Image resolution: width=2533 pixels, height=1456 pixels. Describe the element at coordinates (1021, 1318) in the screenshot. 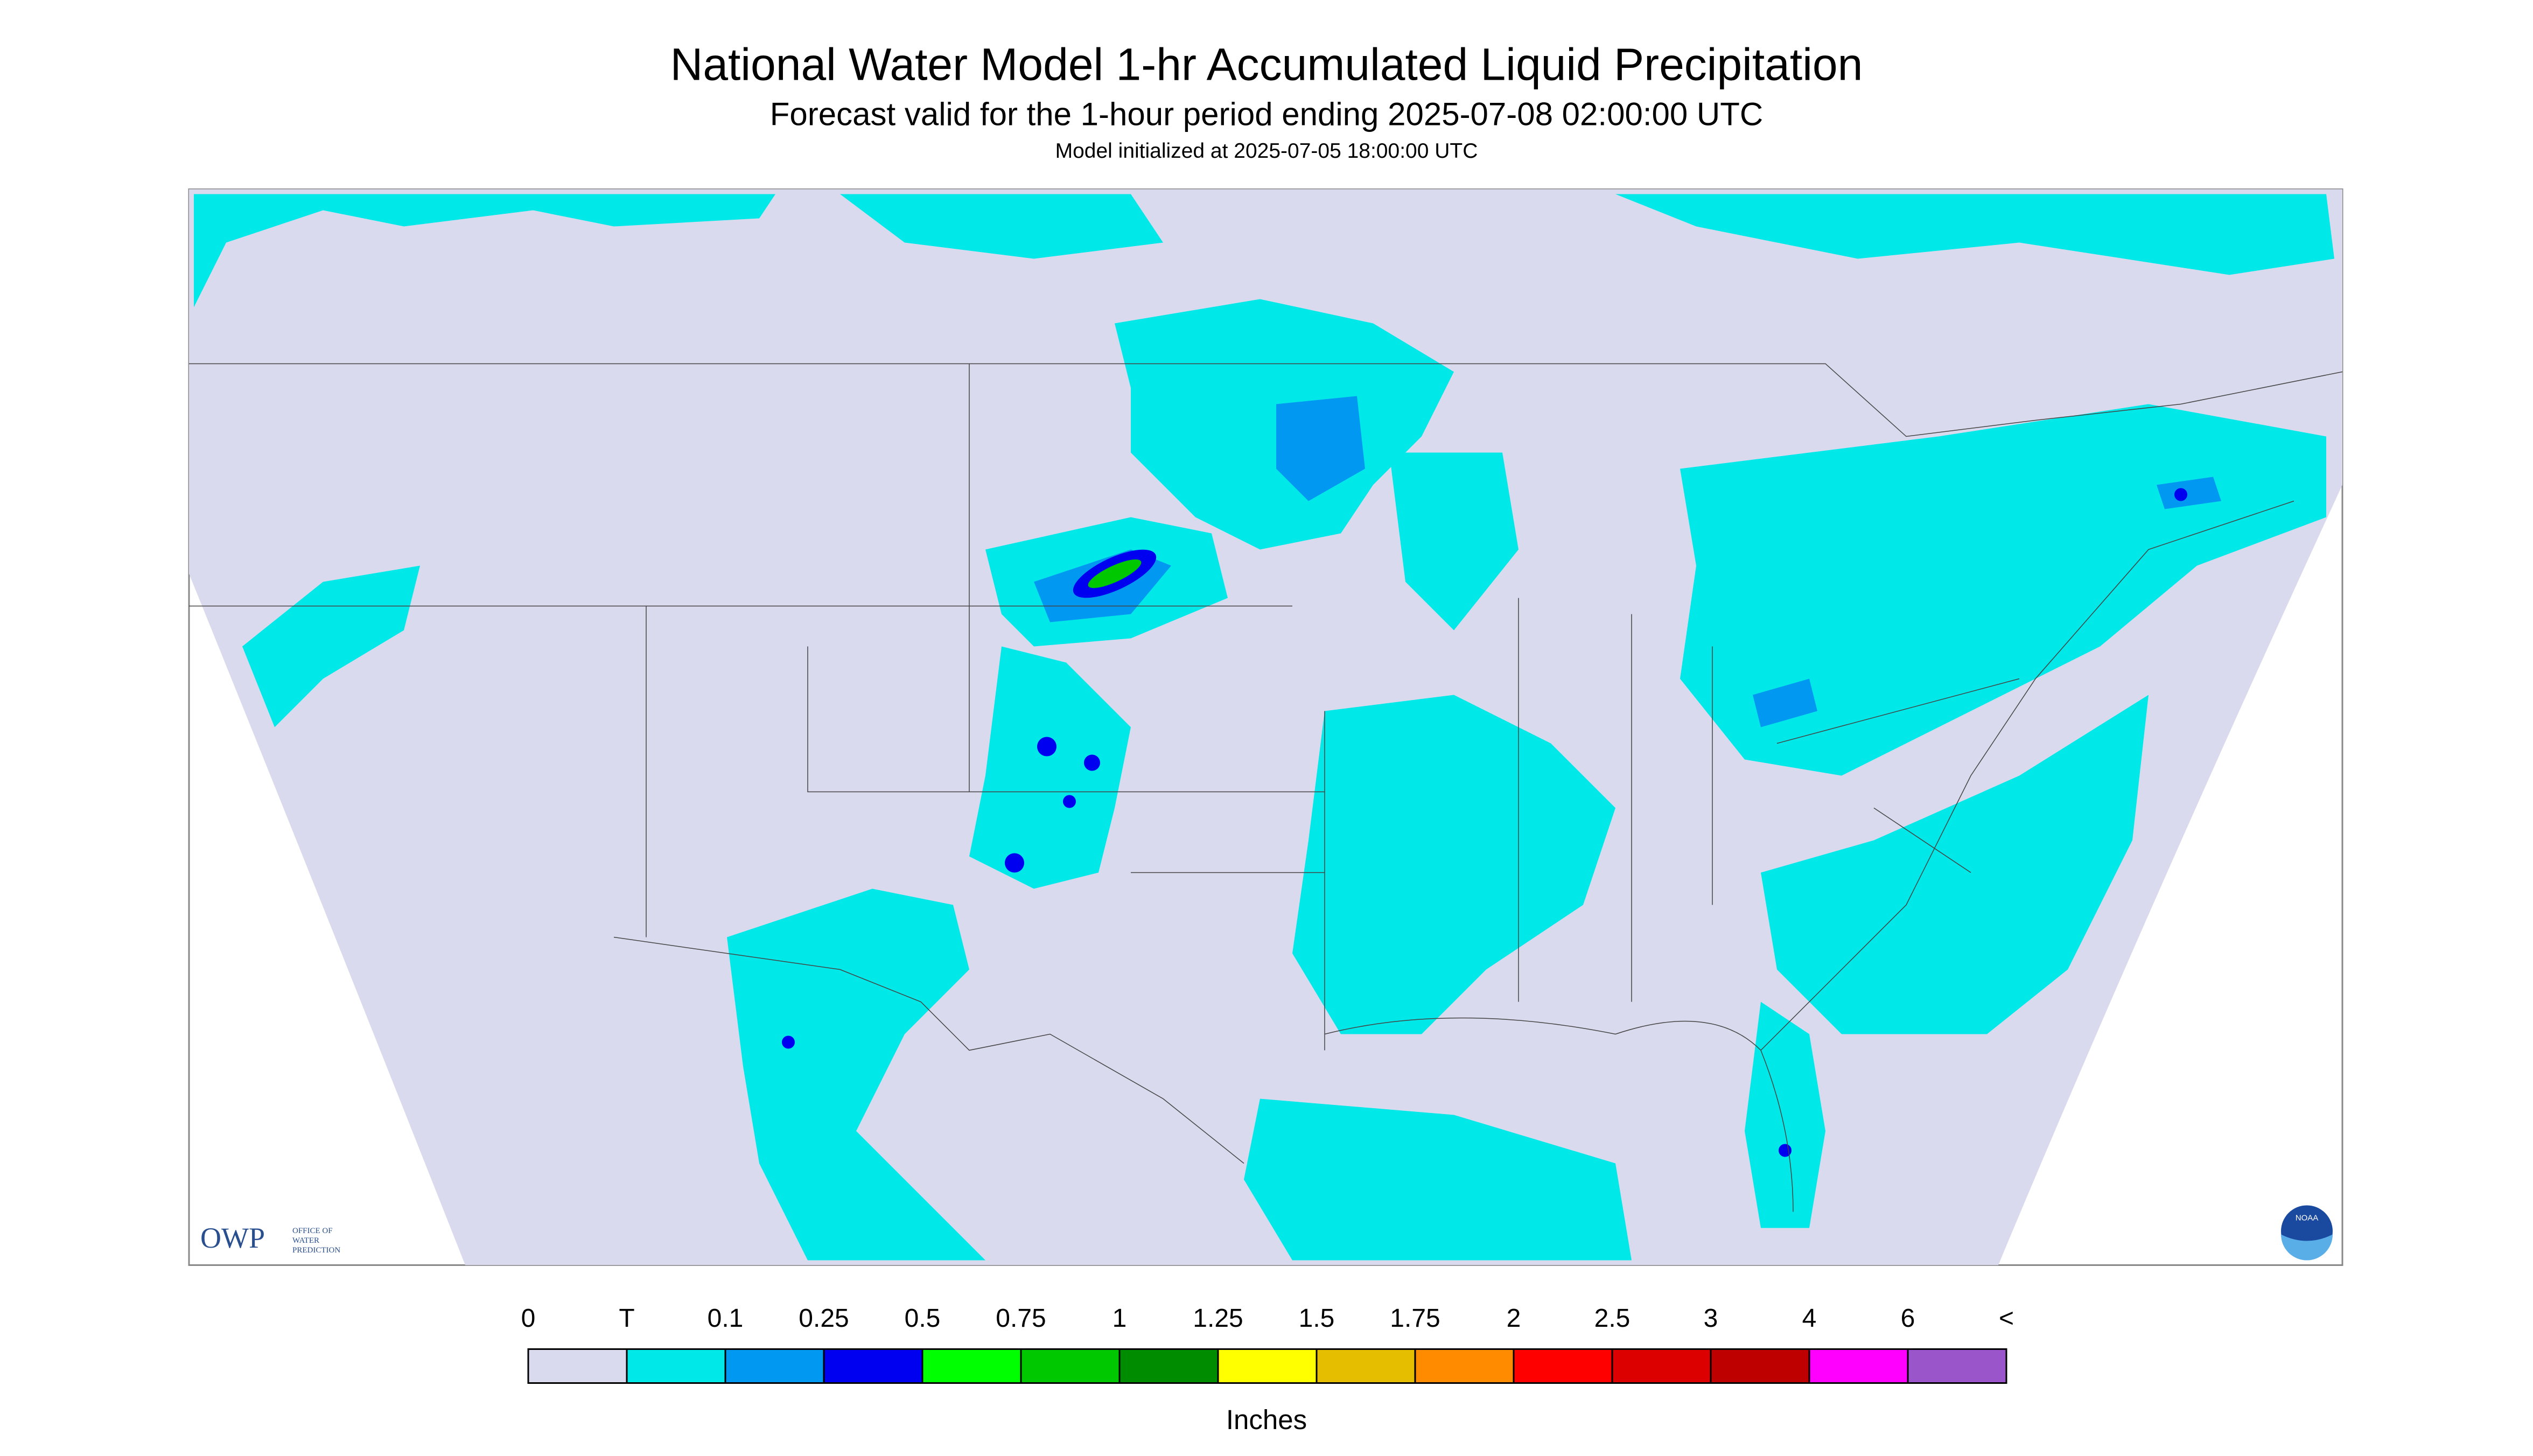

I see `legend-label: 0.75` at that location.